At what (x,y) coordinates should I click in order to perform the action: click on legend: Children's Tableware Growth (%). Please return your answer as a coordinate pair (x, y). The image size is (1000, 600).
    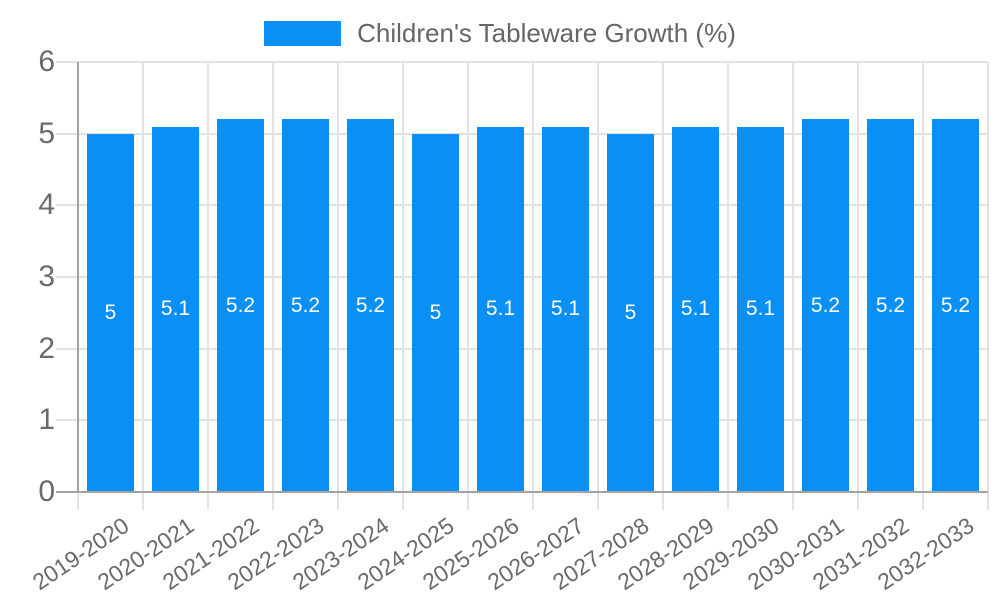
    Looking at the image, I should click on (500, 33).